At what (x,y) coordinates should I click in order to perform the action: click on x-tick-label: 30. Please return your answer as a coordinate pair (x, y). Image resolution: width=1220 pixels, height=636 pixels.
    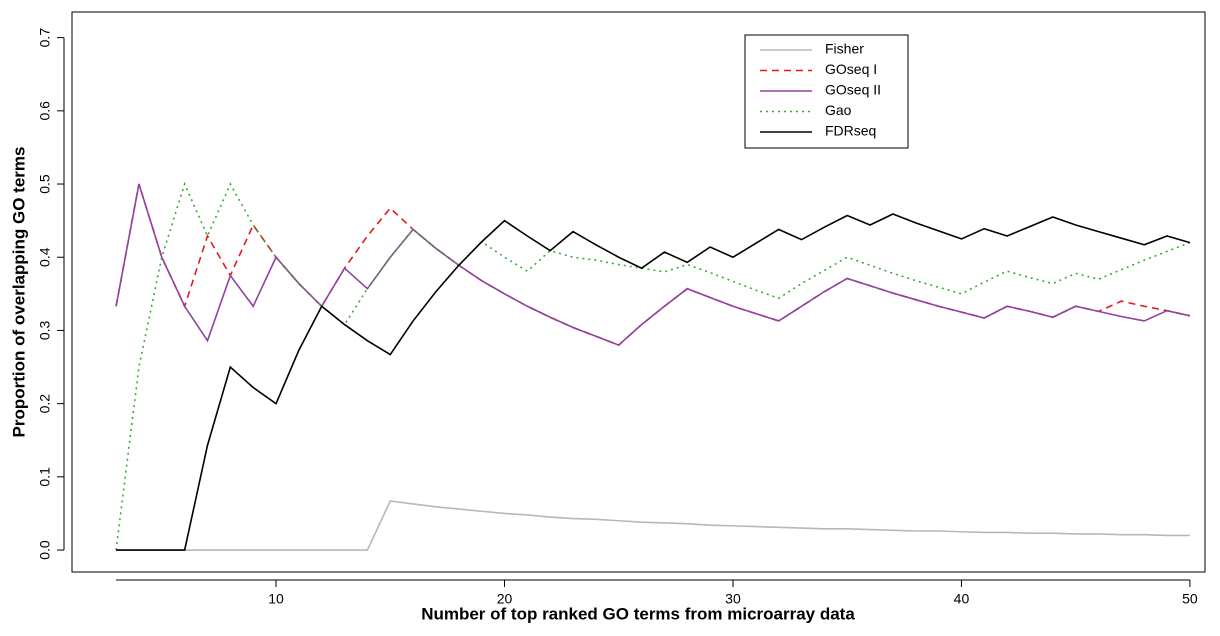
    Looking at the image, I should click on (733, 599).